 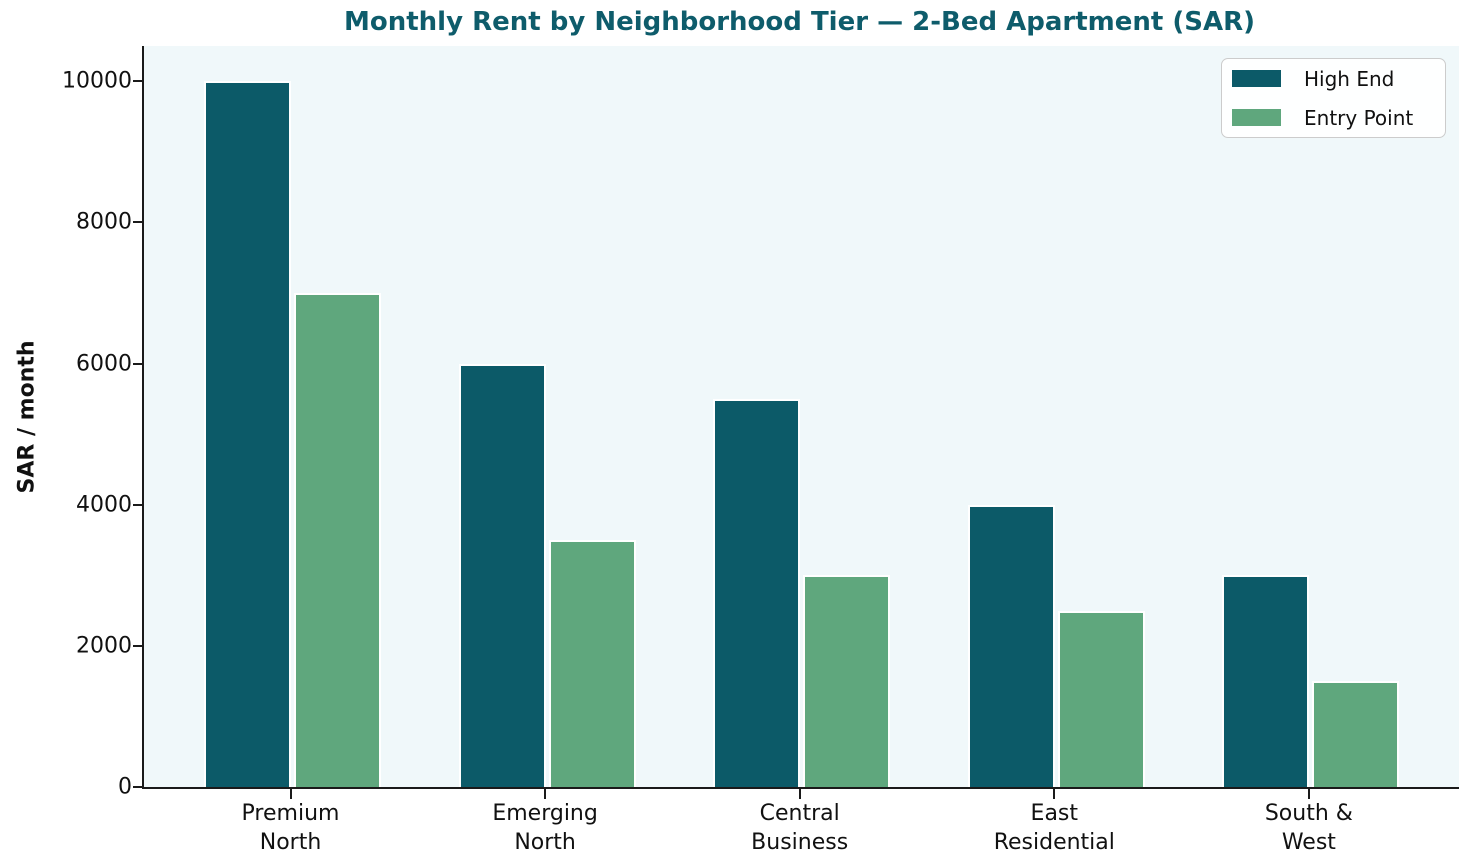 What do you see at coordinates (104, 646) in the screenshot?
I see `y-tick-label: 2000` at bounding box center [104, 646].